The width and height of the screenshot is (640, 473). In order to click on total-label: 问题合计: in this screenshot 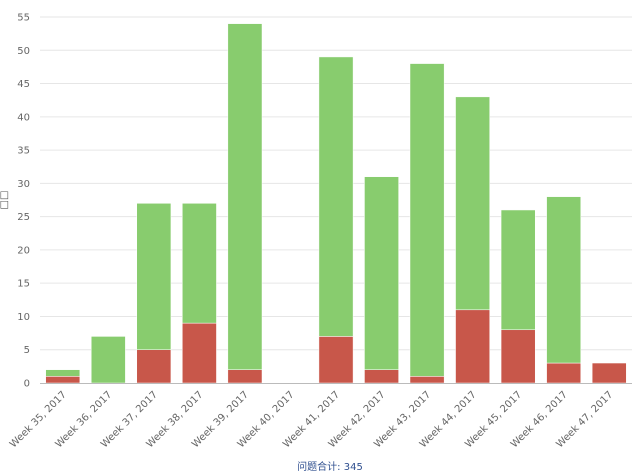, I will do `click(319, 467)`.